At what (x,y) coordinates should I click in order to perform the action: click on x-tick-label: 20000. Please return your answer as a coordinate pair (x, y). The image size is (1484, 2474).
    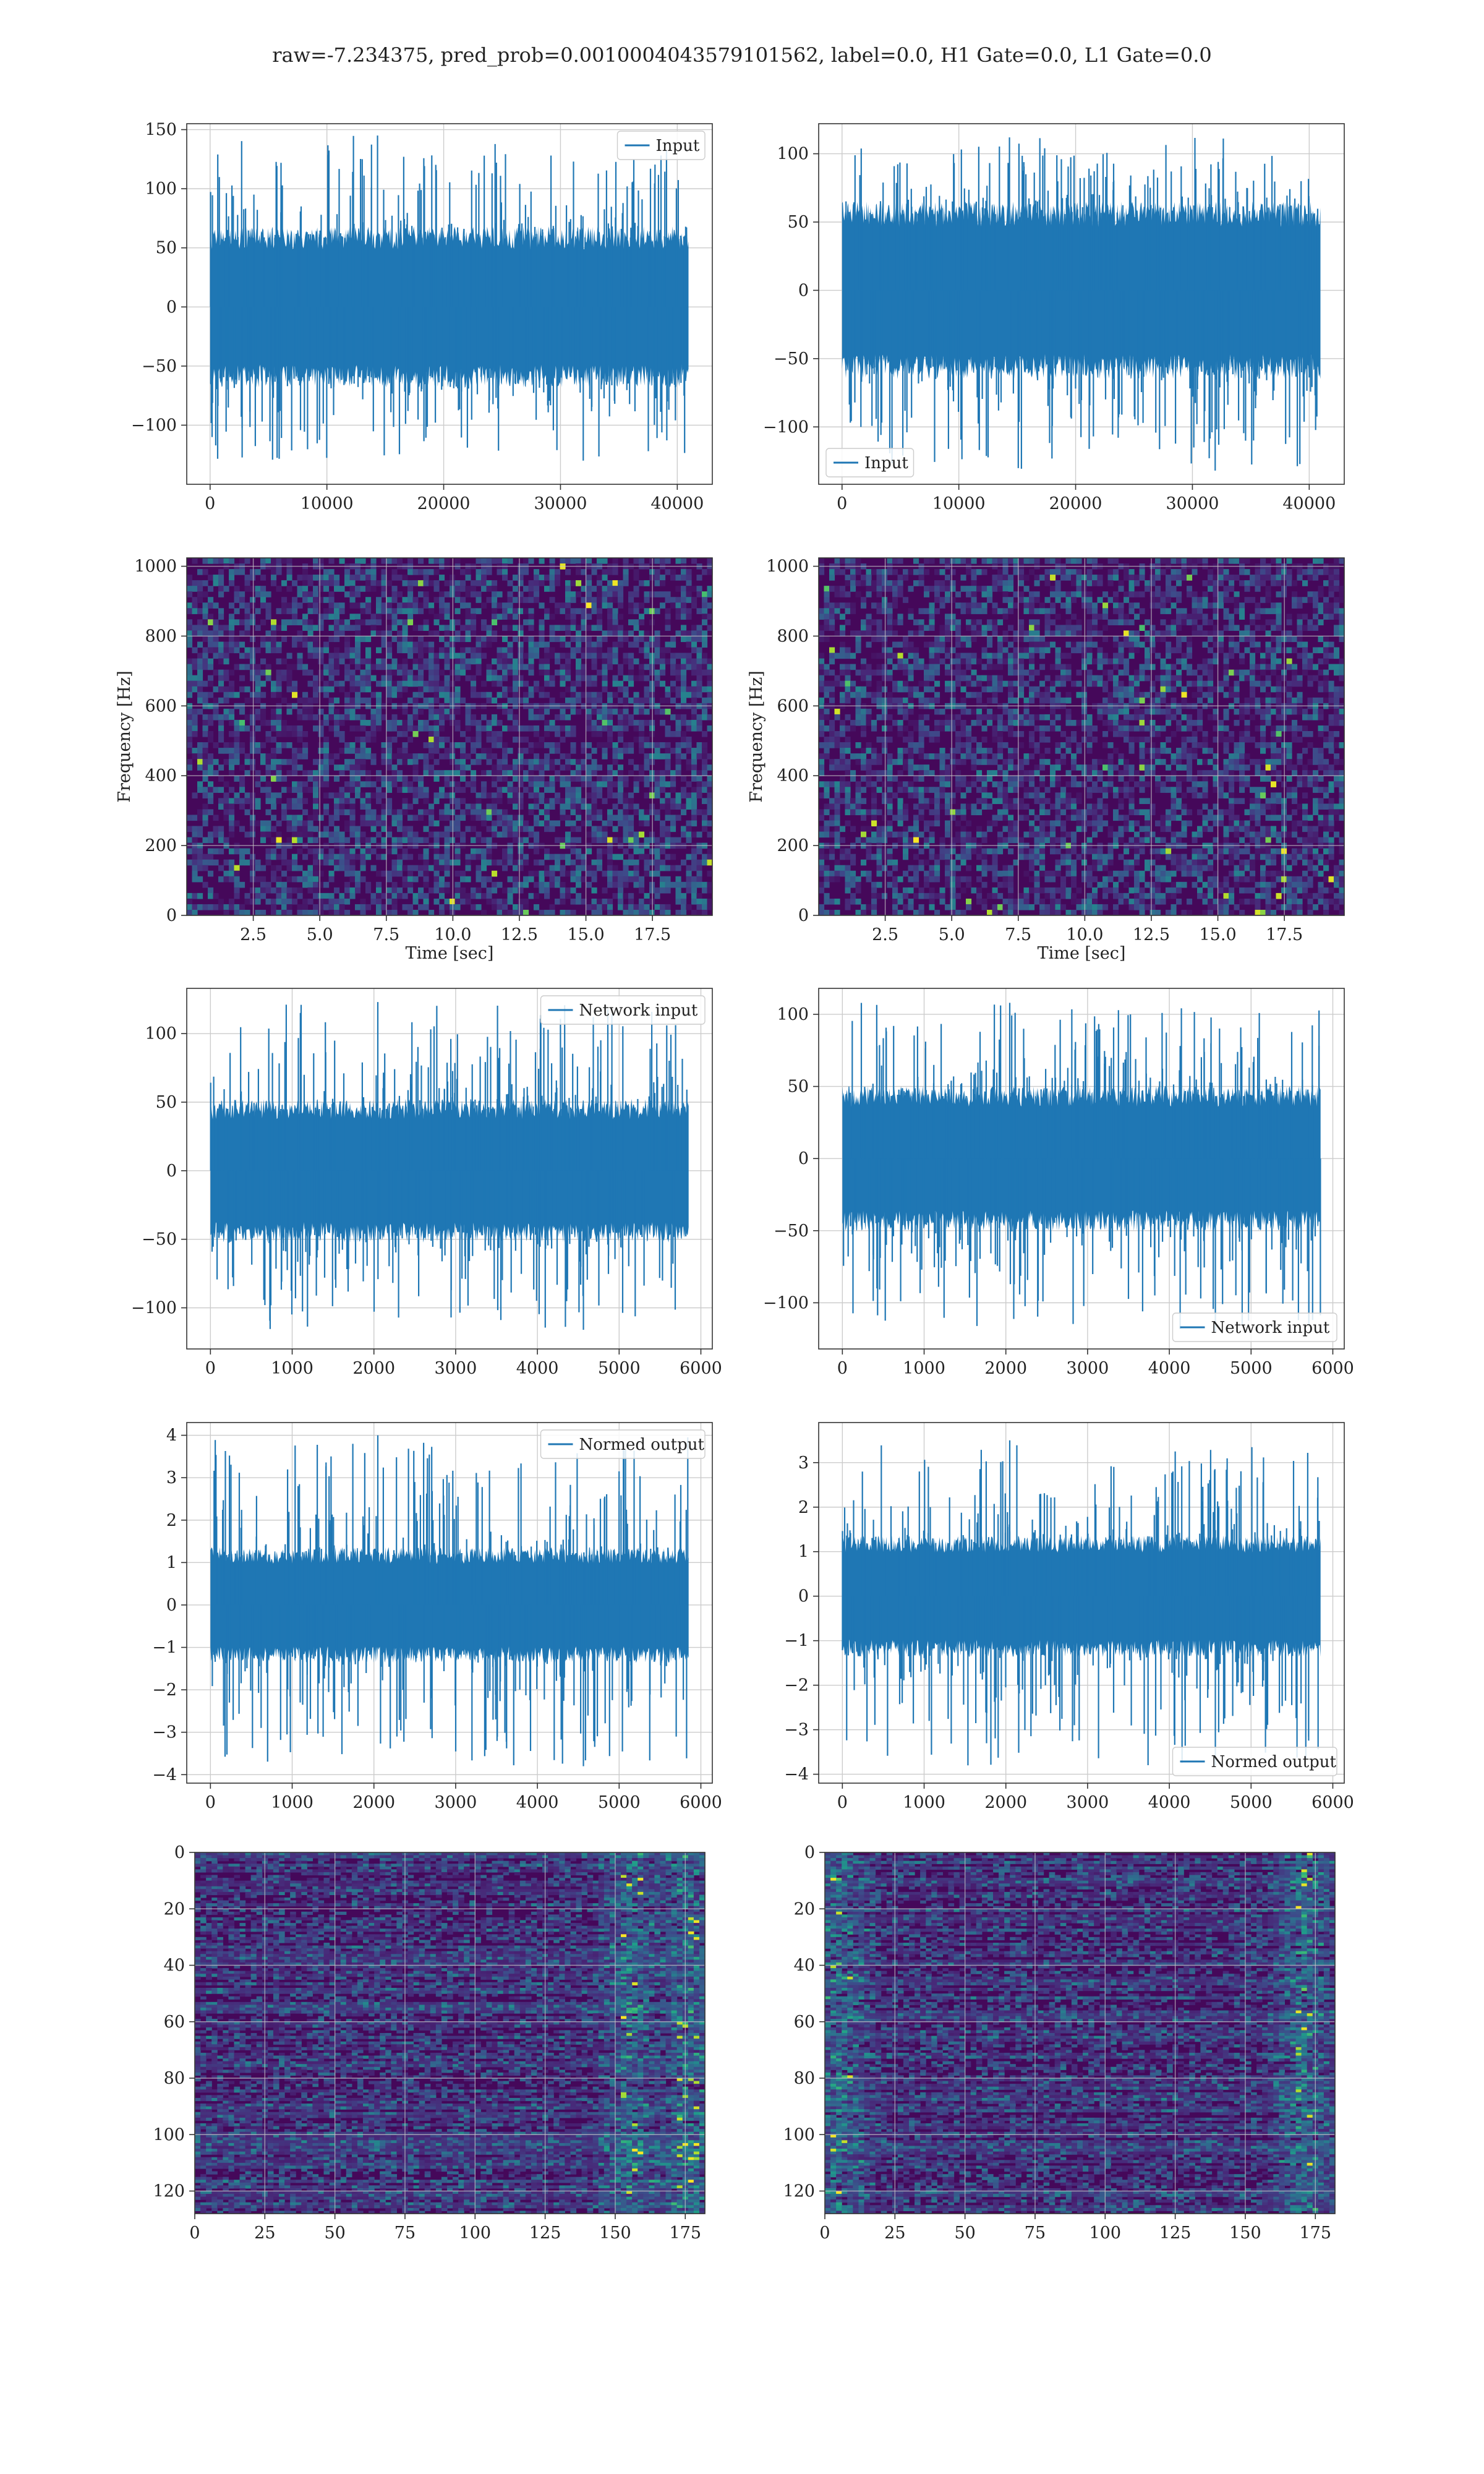
    Looking at the image, I should click on (444, 503).